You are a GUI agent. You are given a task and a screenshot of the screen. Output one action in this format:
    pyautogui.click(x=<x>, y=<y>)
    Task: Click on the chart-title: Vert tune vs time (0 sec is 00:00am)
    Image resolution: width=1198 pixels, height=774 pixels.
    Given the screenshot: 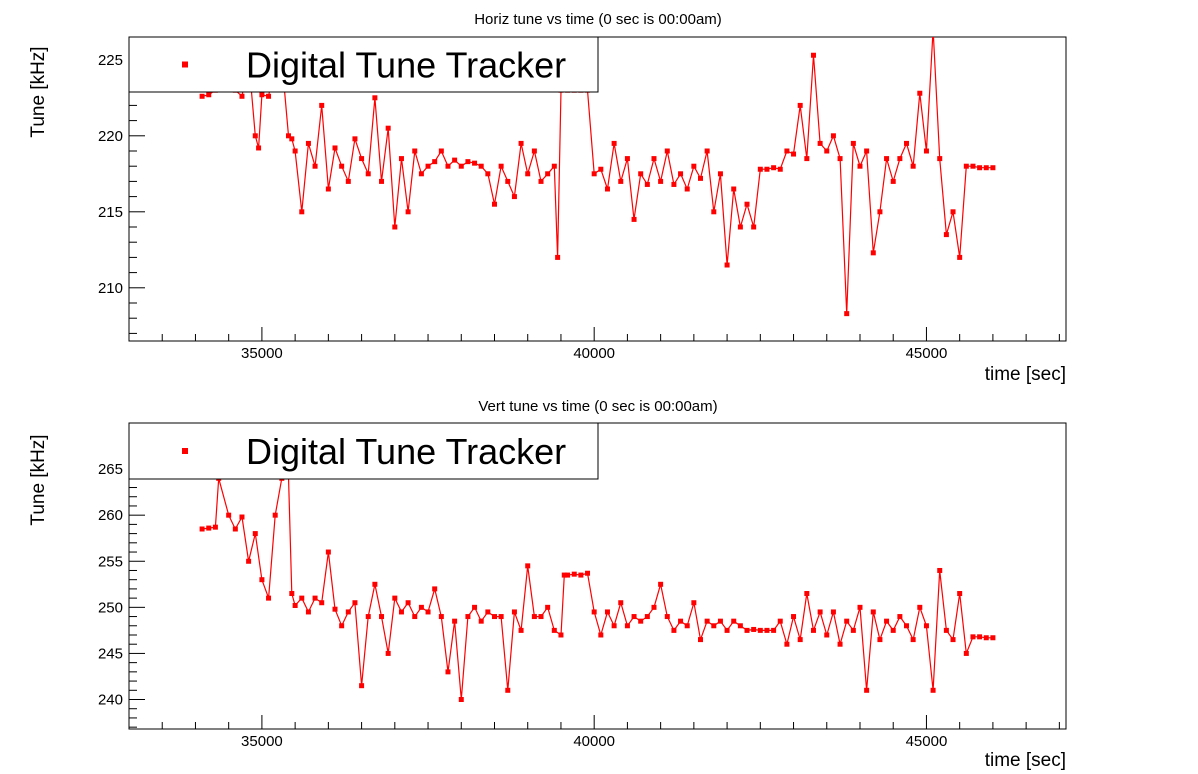 What is the action you would take?
    pyautogui.click(x=597, y=406)
    